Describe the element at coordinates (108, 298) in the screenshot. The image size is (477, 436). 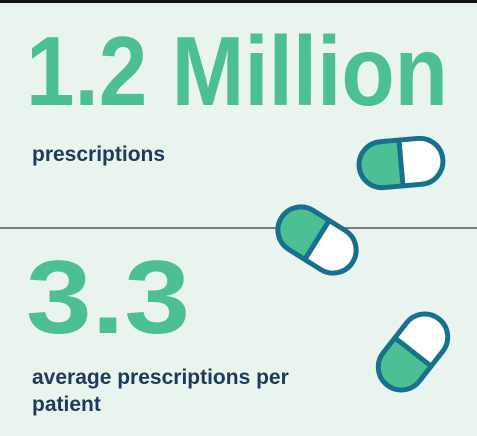
I see `stat-value: 3.3` at that location.